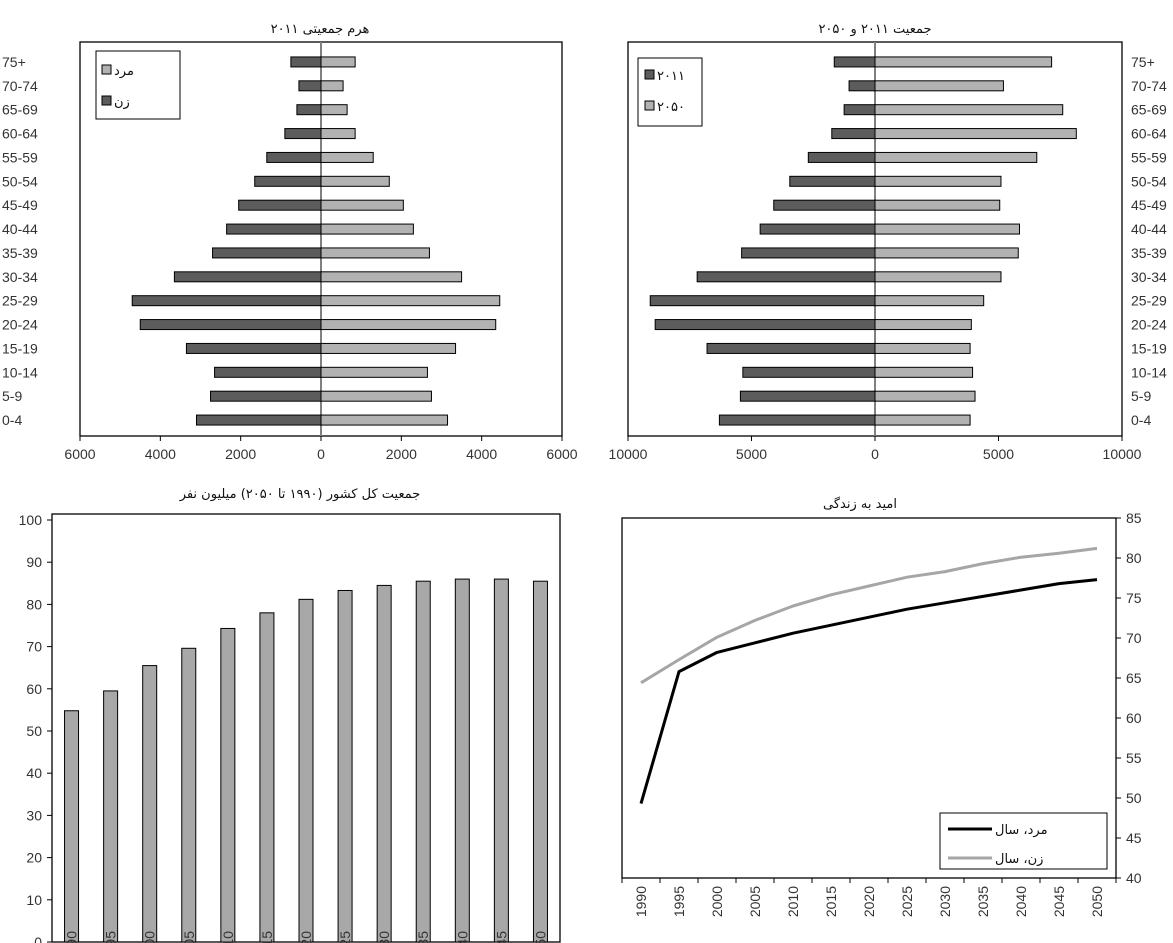  I want to click on pyramid-bar-15-19-s1, so click(253, 348).